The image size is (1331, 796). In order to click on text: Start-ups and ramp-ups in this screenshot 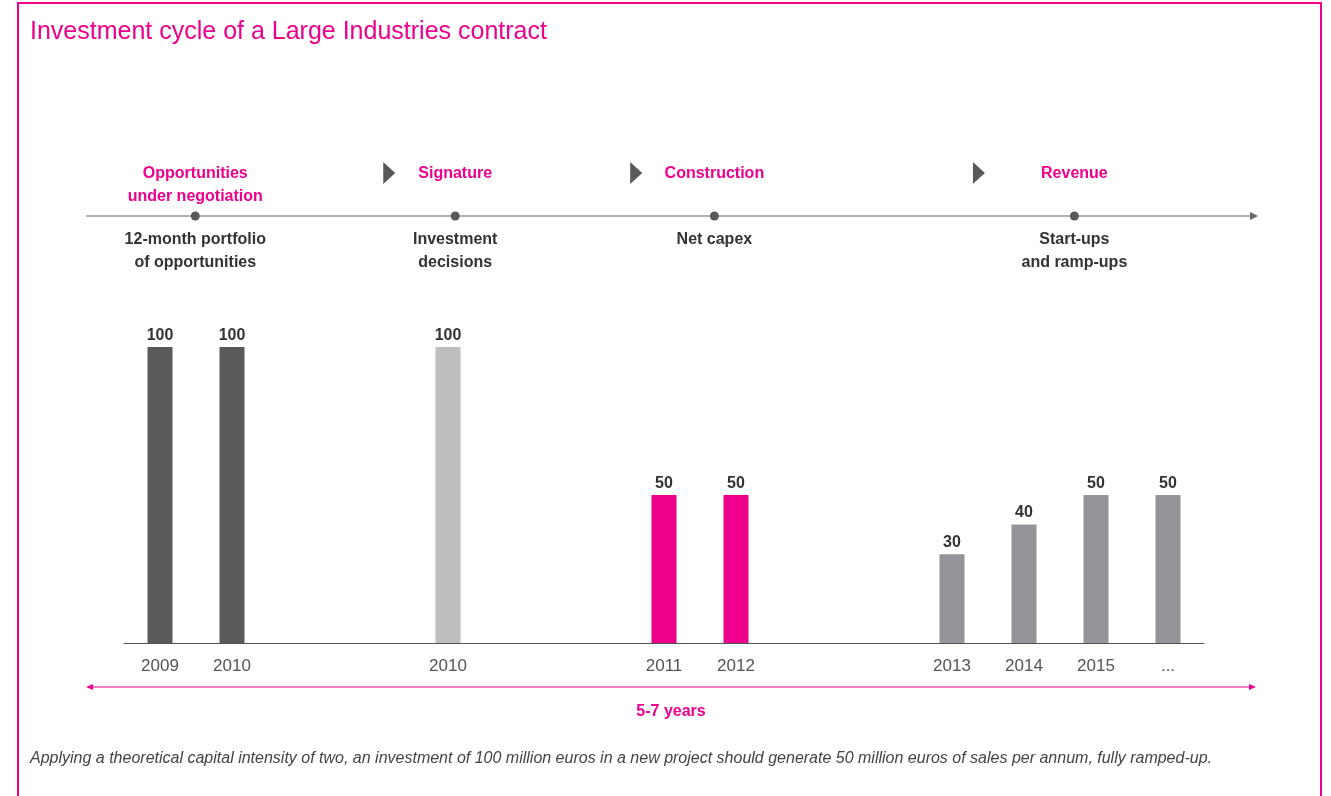, I will do `click(1074, 250)`.